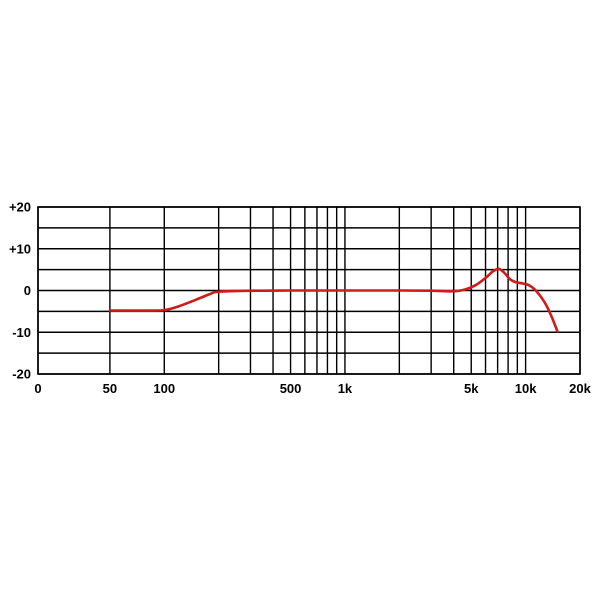  I want to click on y-axis-tick-labels: +20 +10 0 -10 -20, so click(20, 291).